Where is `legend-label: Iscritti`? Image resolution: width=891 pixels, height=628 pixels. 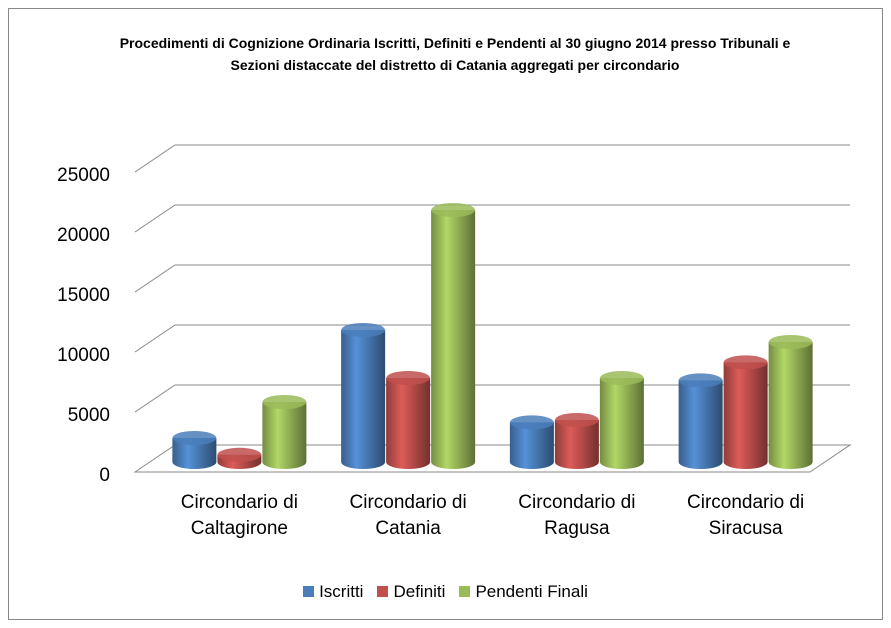
legend-label: Iscritti is located at coordinates (341, 591).